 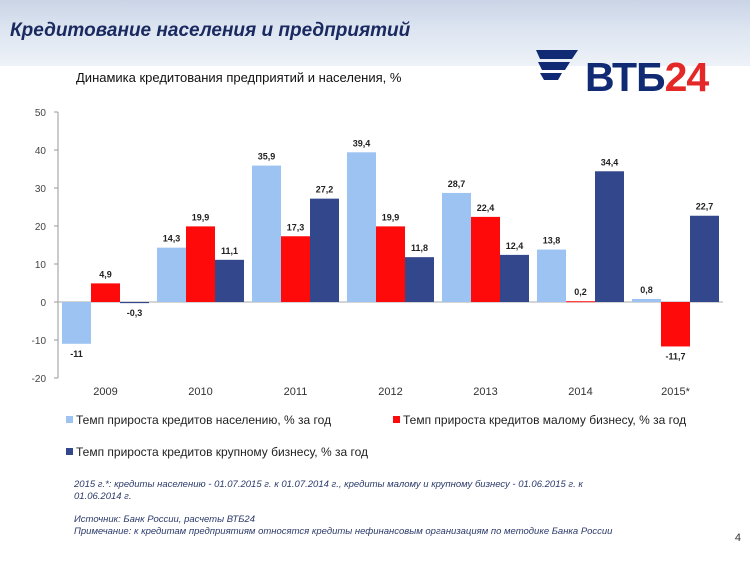 I want to click on data-label: 0,2, so click(x=580, y=292).